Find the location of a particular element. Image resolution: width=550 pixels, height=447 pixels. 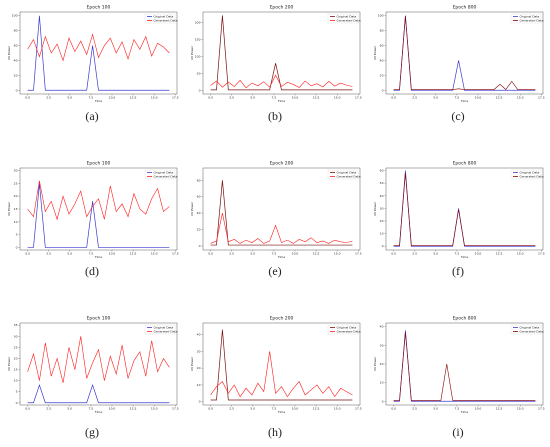

y-tick-label: 25 is located at coordinates (16, 347).